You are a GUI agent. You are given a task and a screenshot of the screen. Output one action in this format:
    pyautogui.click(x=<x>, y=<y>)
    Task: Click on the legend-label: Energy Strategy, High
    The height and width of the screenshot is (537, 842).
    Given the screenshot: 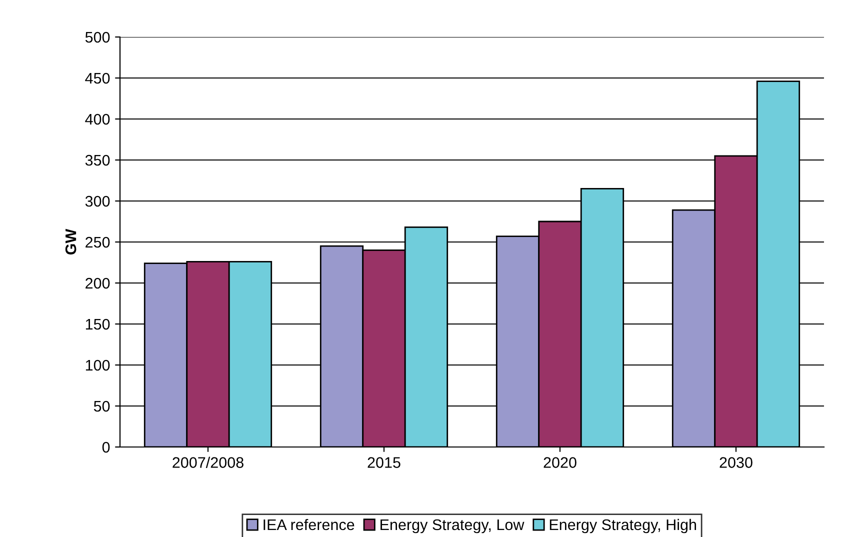 What is the action you would take?
    pyautogui.click(x=623, y=526)
    